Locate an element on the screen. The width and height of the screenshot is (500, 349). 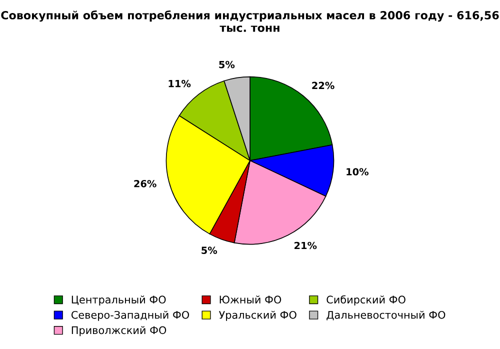
legend-label: Уральский ФО is located at coordinates (257, 315).